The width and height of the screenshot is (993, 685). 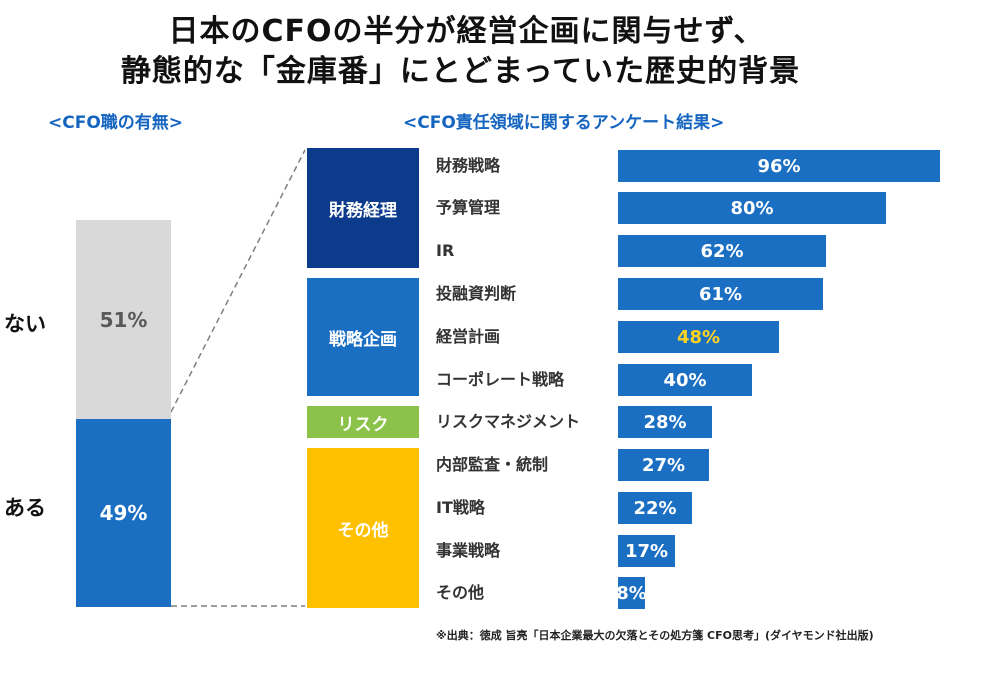 What do you see at coordinates (445, 250) in the screenshot?
I see `item-label: IR` at bounding box center [445, 250].